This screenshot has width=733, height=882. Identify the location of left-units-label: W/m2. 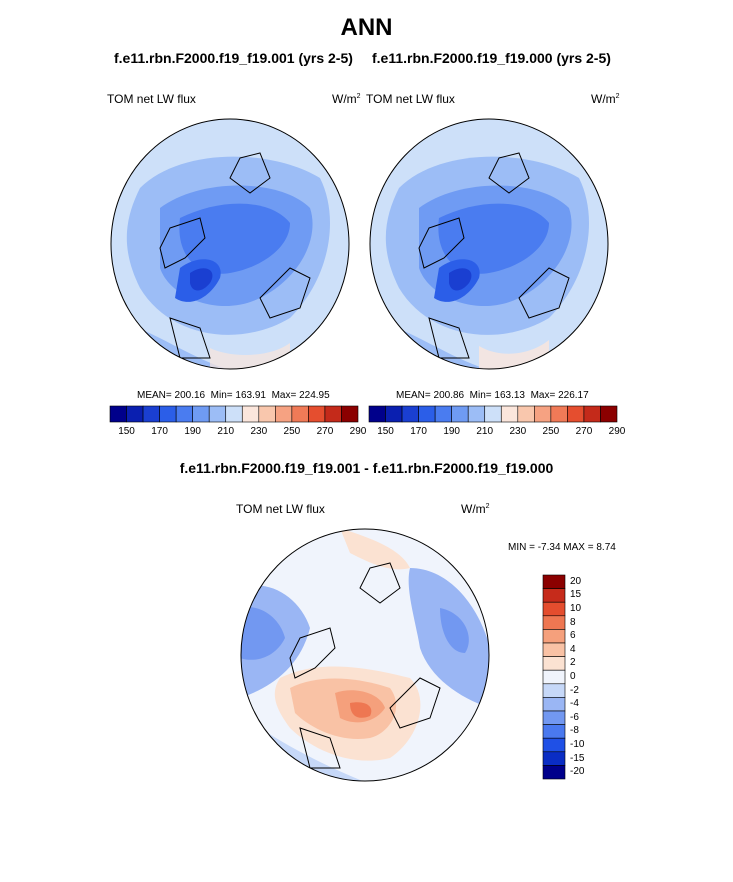
(346, 99).